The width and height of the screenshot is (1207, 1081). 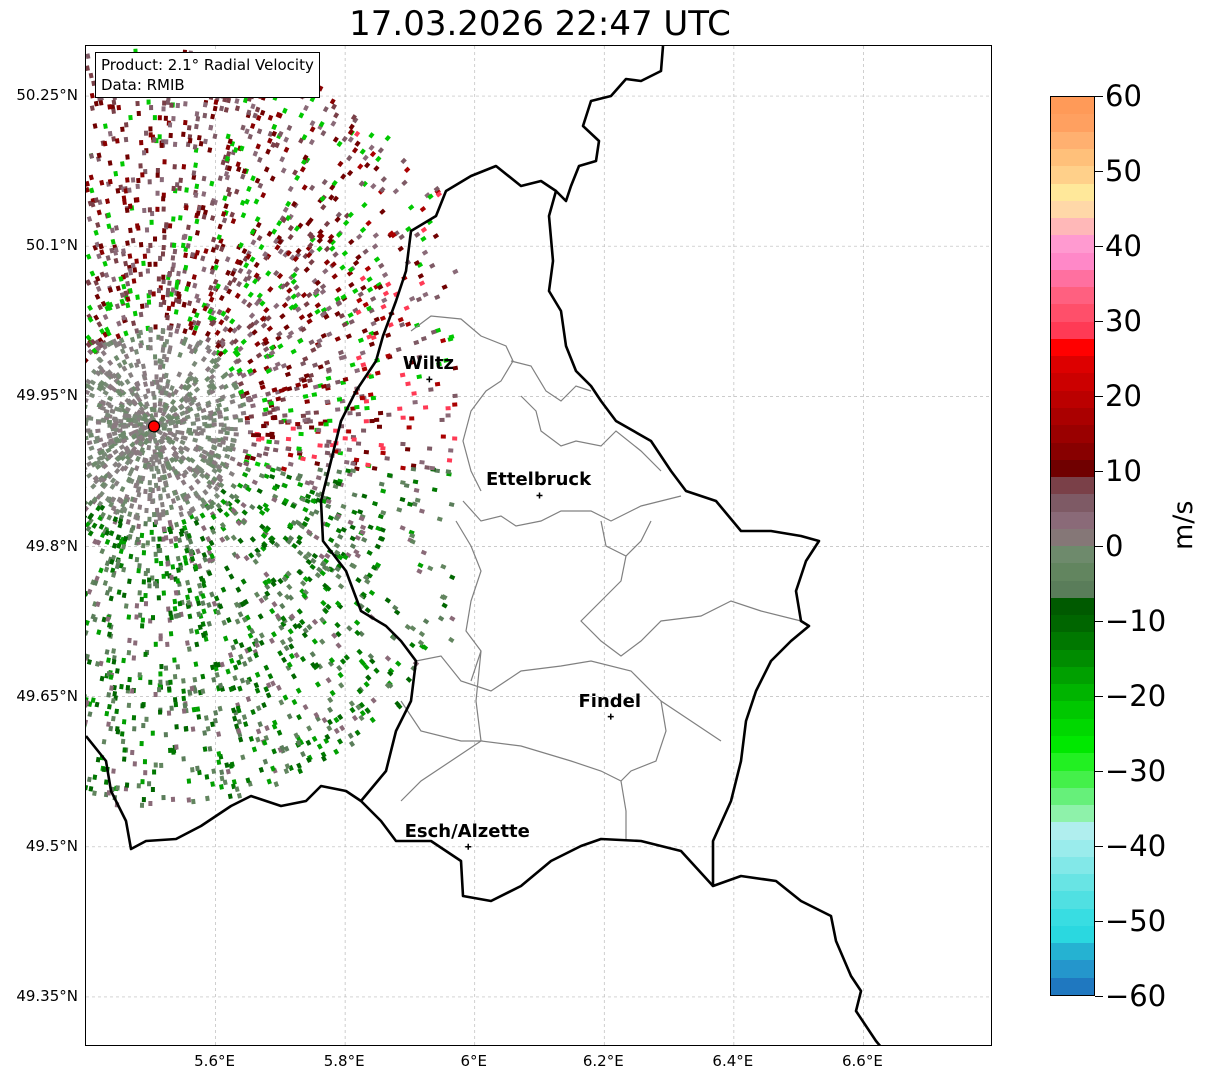 I want to click on colorbar-tick-label: 0, so click(x=1114, y=546).